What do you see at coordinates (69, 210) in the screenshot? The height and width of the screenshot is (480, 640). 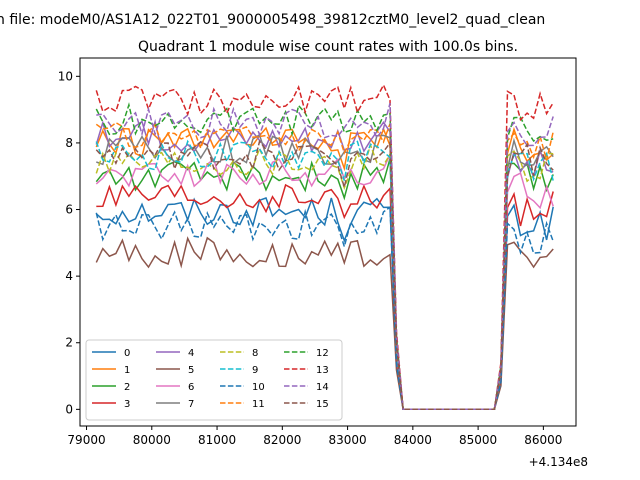 I see `y-tick-label: 6` at bounding box center [69, 210].